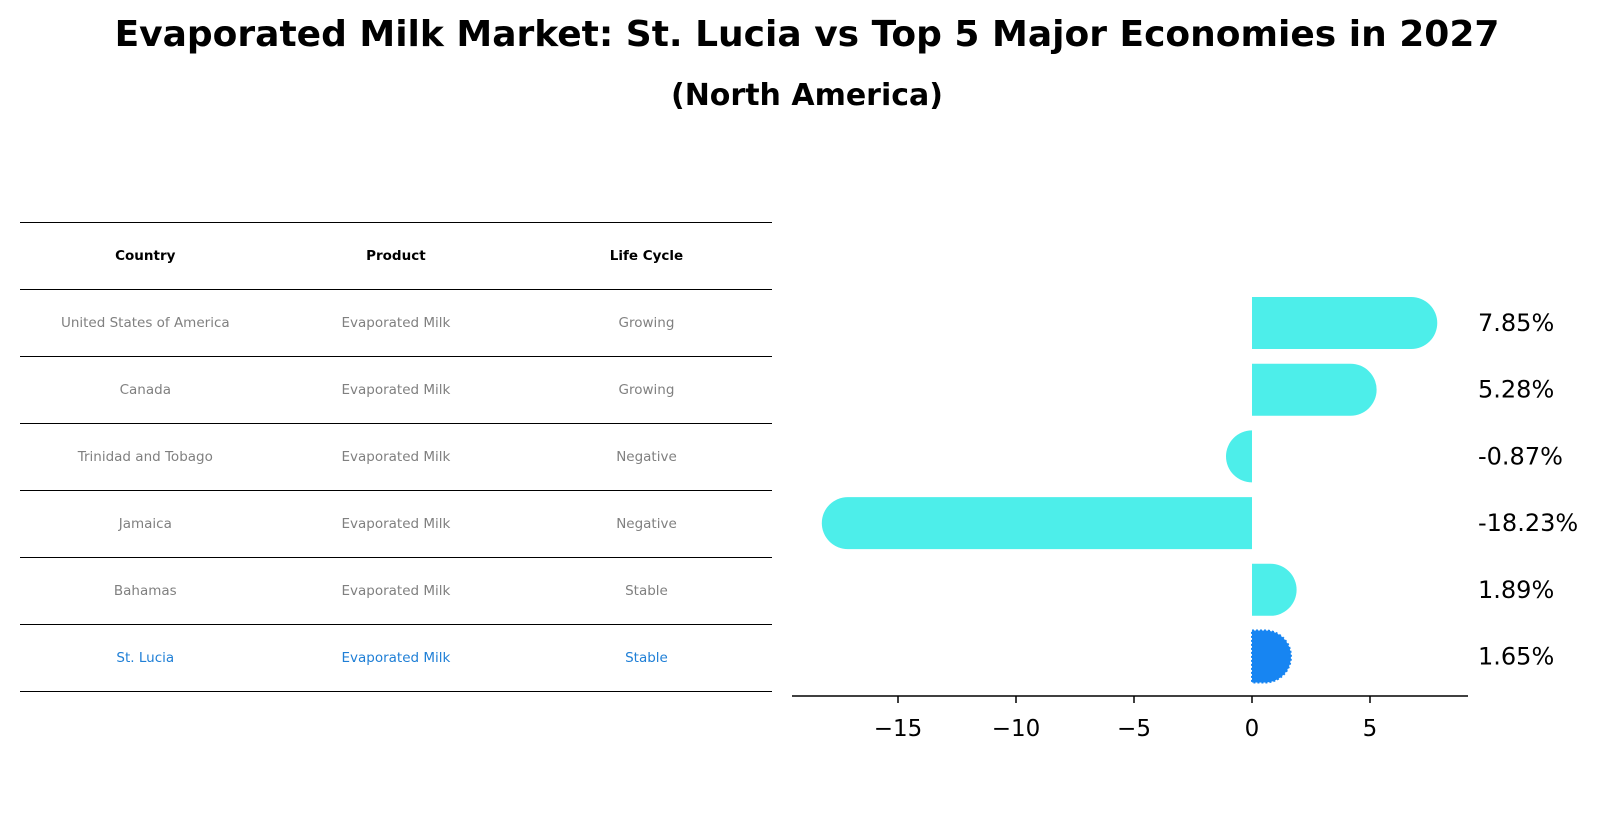 This screenshot has height=823, width=1614. I want to click on x-tick-label: 0, so click(1252, 729).